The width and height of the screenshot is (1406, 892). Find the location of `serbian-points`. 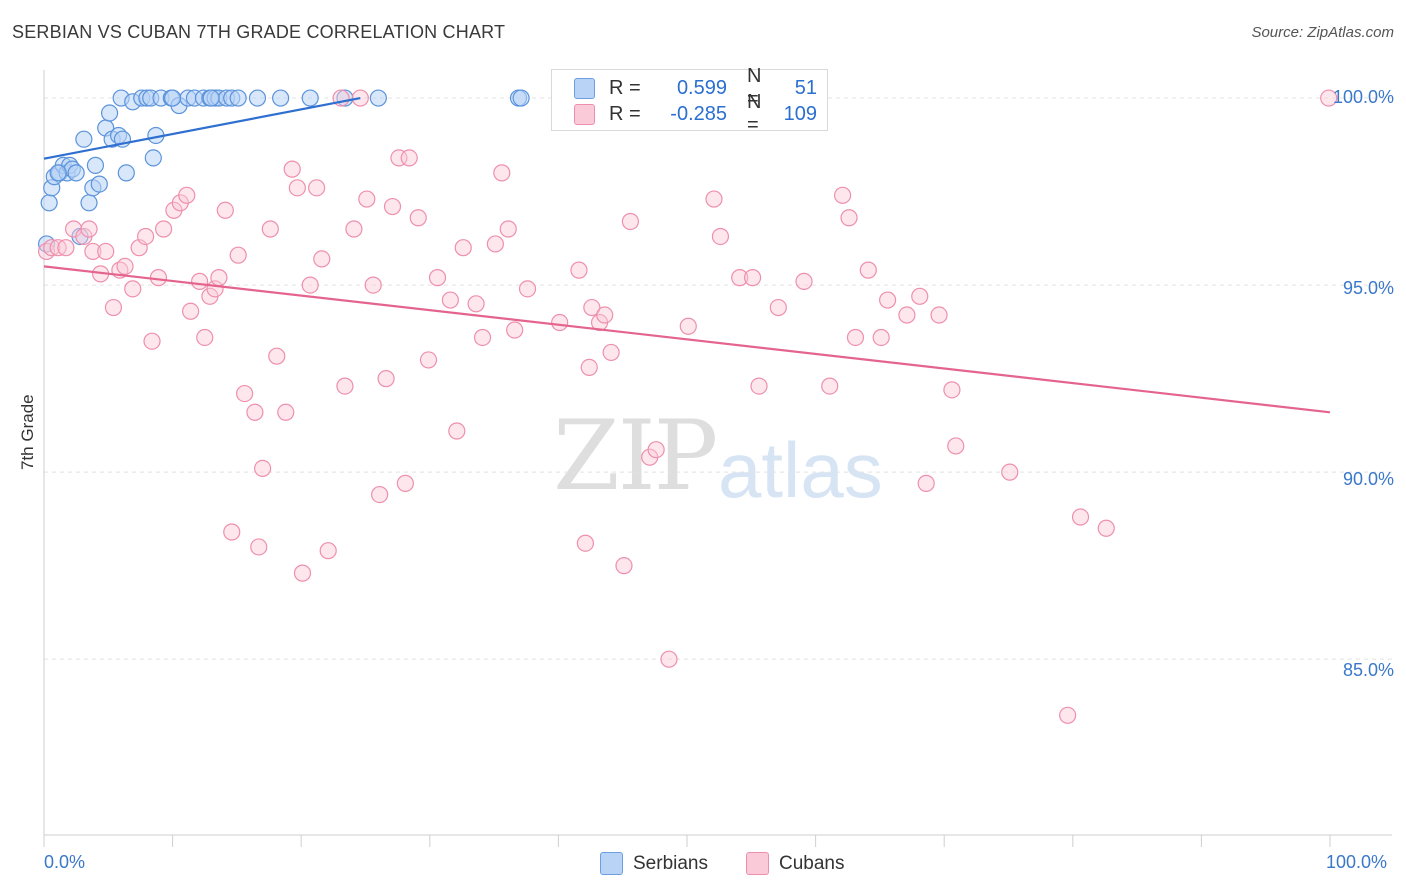

serbian-points is located at coordinates (283, 171).